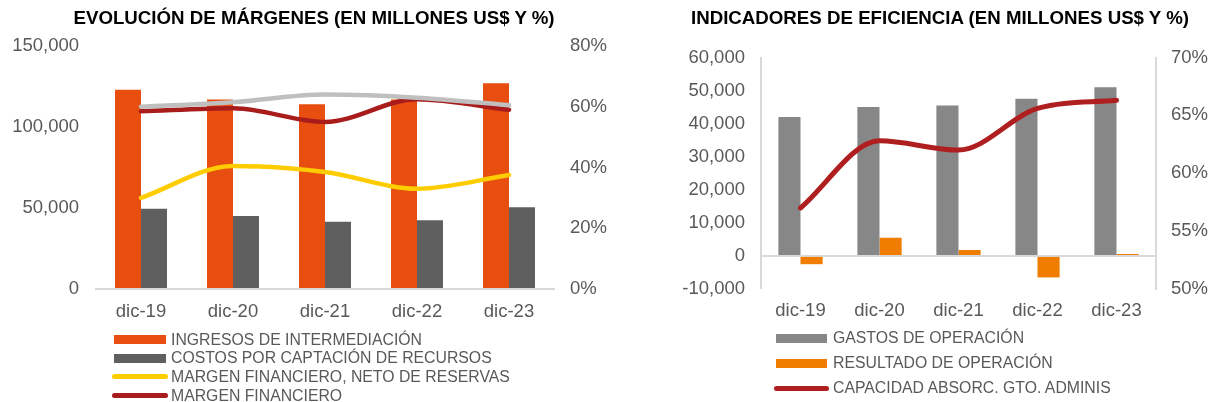 This screenshot has height=402, width=1215. What do you see at coordinates (716, 122) in the screenshot?
I see `y-tick-label: 40,000` at bounding box center [716, 122].